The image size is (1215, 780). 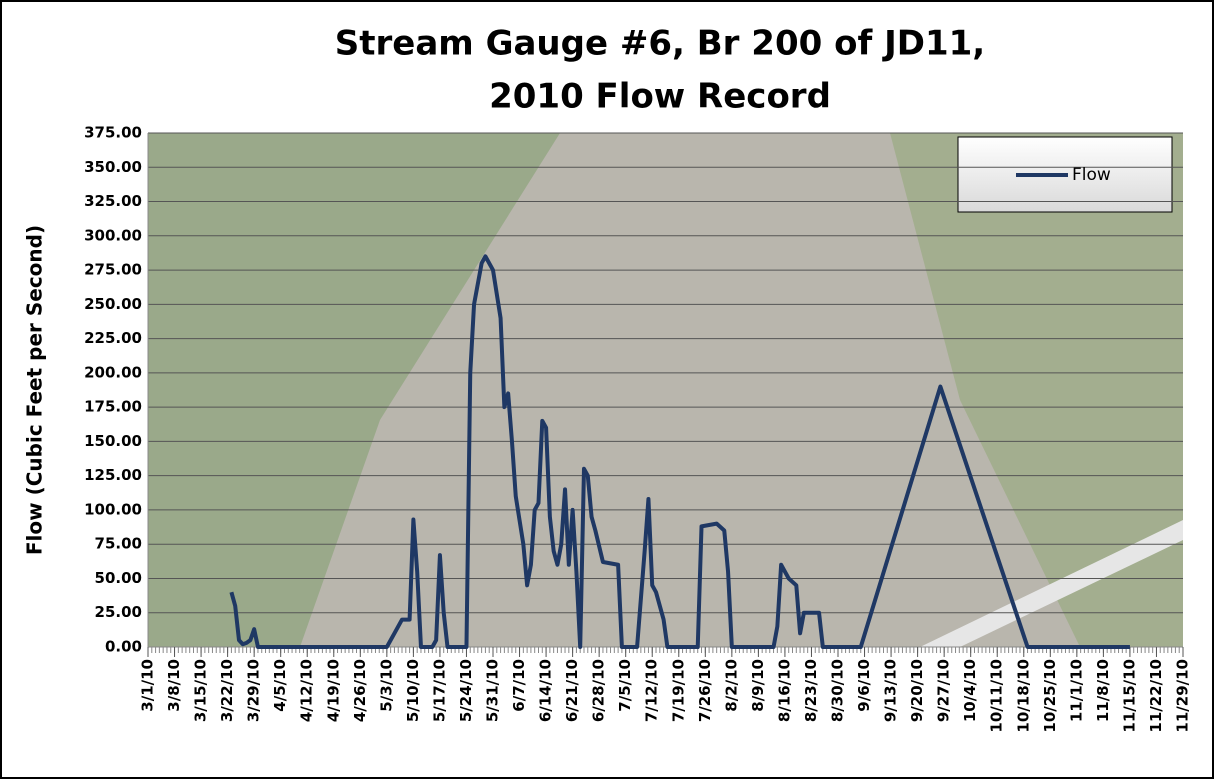 What do you see at coordinates (784, 690) in the screenshot?
I see `x-tick-label: 8/16/10` at bounding box center [784, 690].